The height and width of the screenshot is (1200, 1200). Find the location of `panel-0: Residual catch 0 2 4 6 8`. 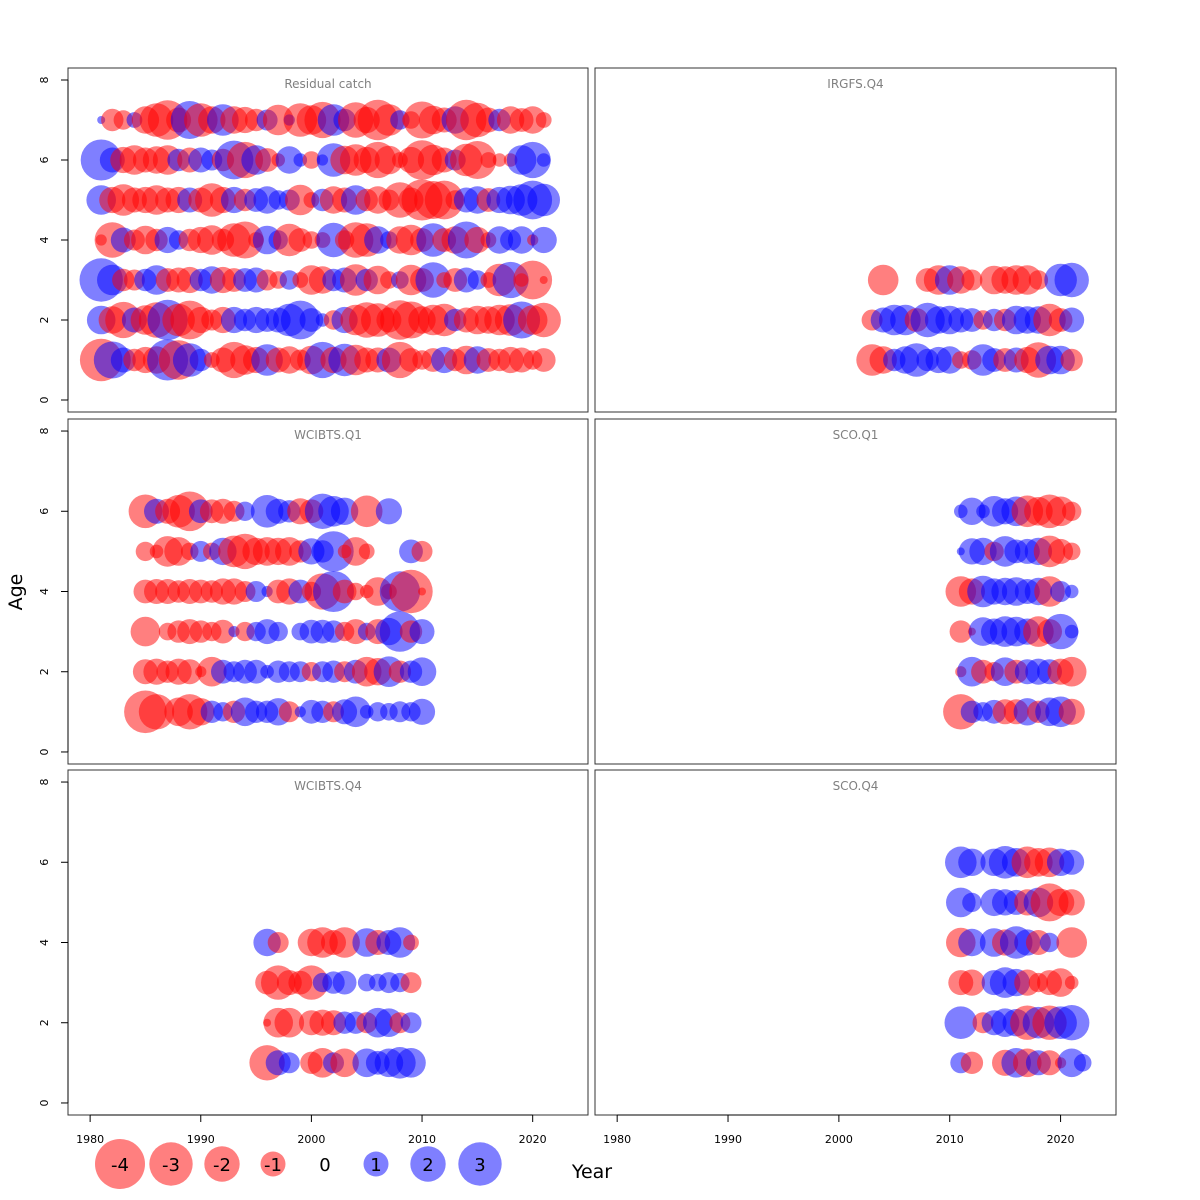

panel-0: Residual catch 0 2 4 6 8 is located at coordinates (313, 240).